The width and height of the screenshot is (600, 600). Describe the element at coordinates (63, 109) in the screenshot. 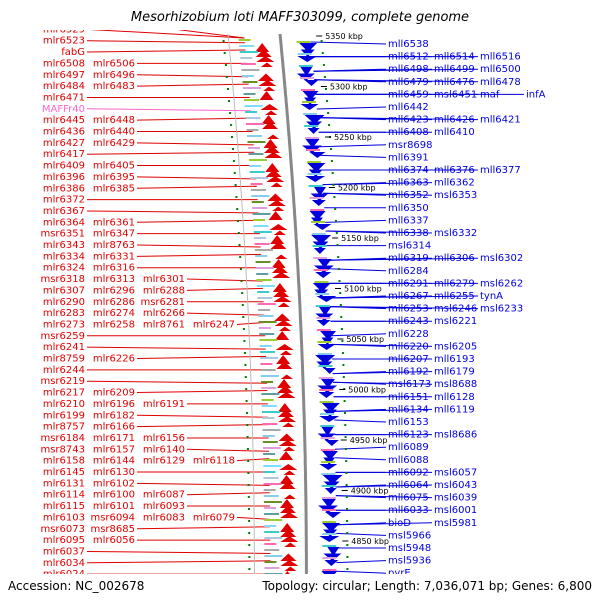

I see `gene-label: MAFFr40` at that location.